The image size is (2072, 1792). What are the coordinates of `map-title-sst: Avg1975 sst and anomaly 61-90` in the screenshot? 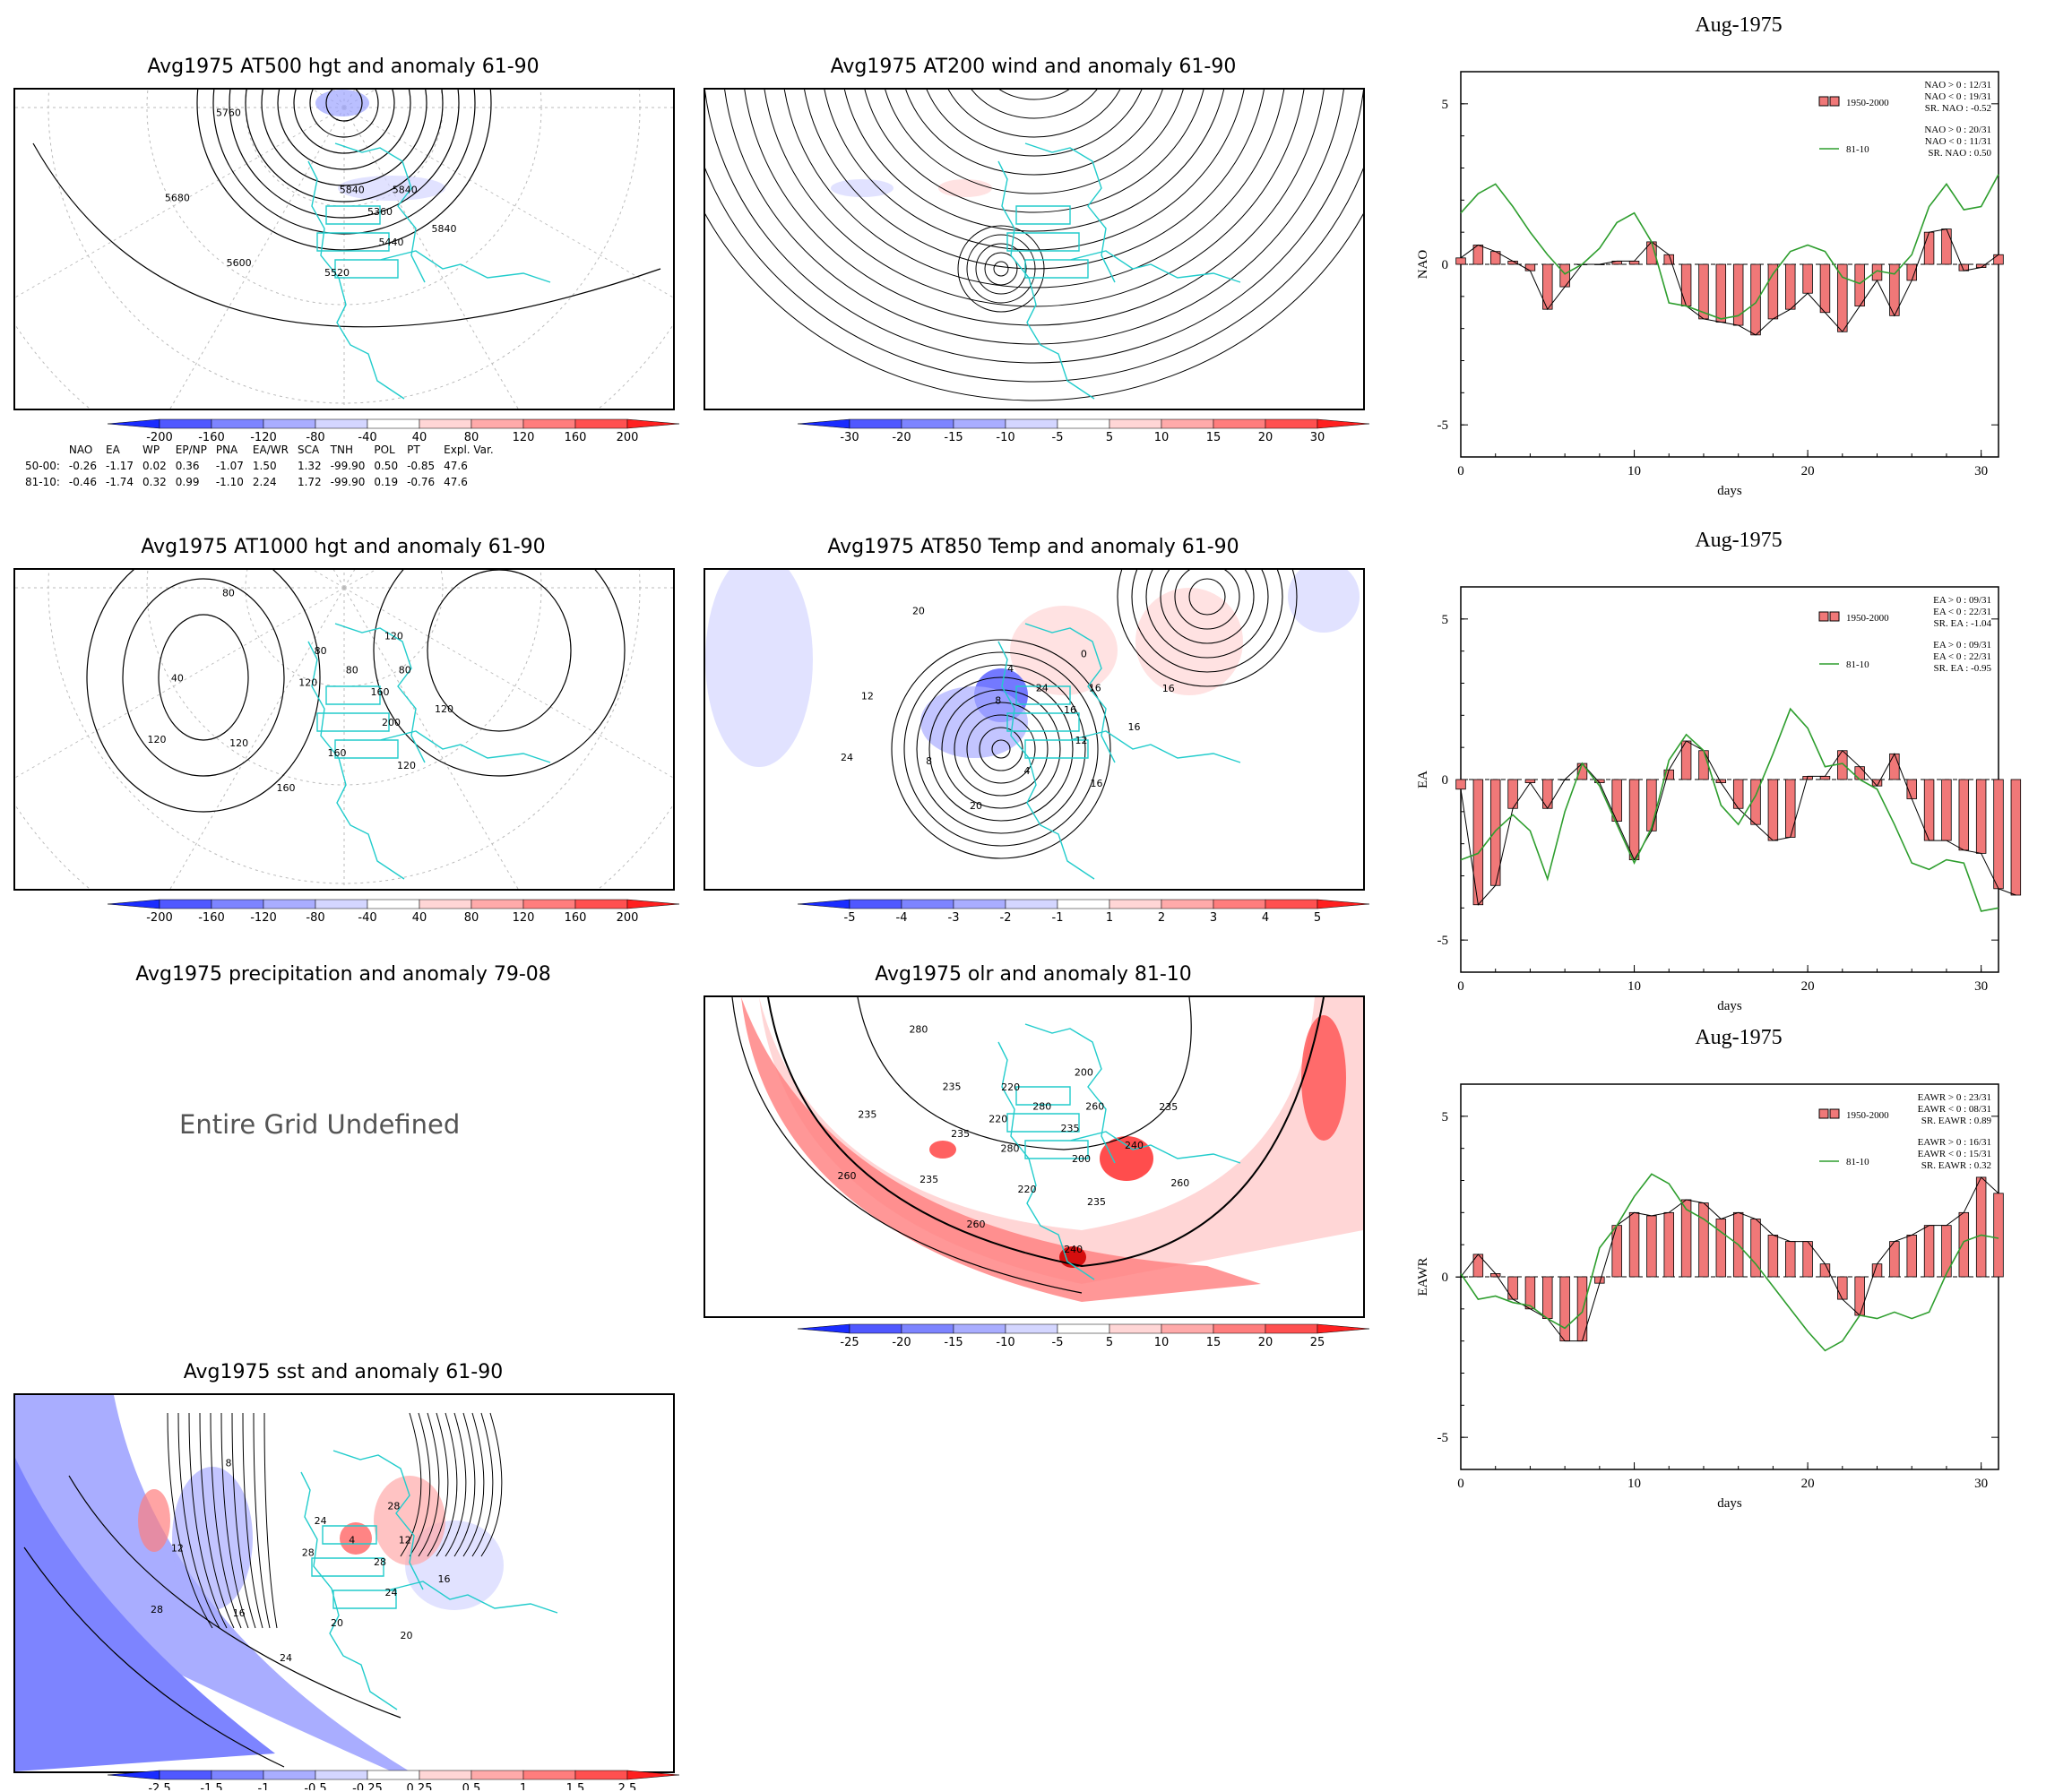 It's located at (343, 1372).